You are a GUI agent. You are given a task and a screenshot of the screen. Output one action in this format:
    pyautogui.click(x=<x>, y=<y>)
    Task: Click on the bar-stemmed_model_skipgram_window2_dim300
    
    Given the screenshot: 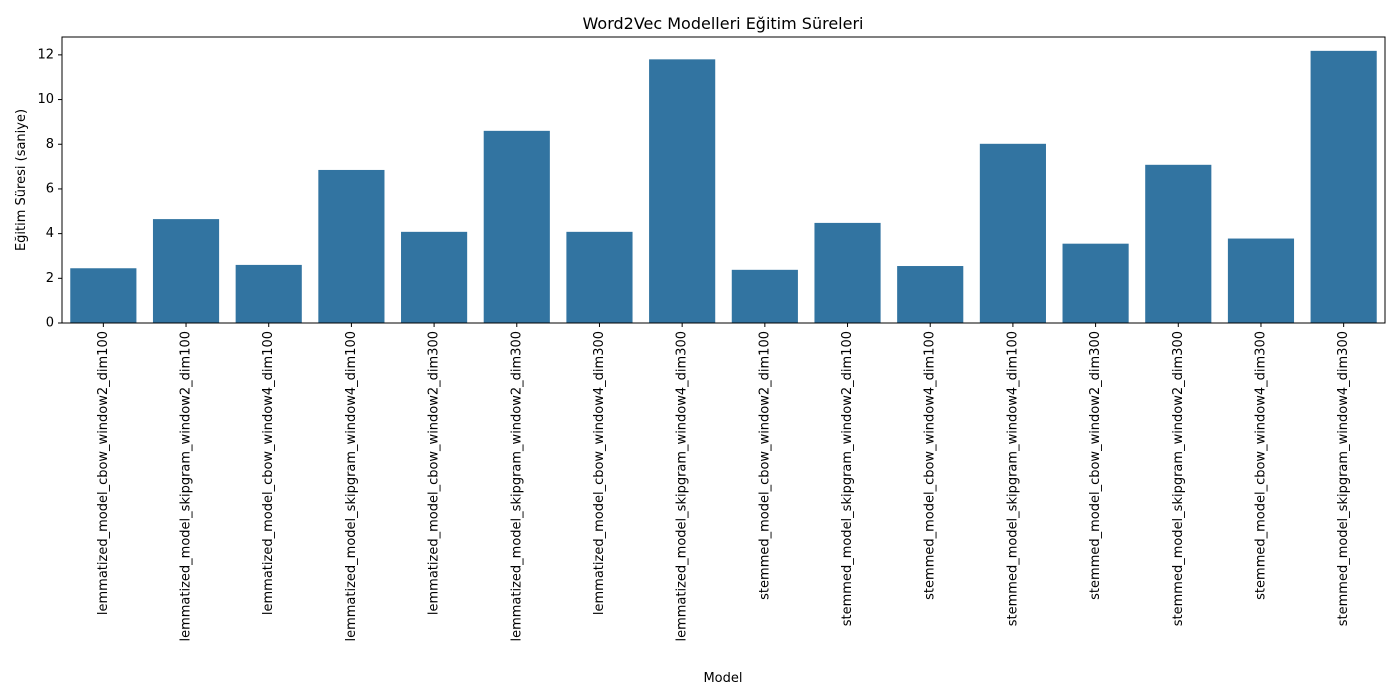 What is the action you would take?
    pyautogui.click(x=1178, y=243)
    